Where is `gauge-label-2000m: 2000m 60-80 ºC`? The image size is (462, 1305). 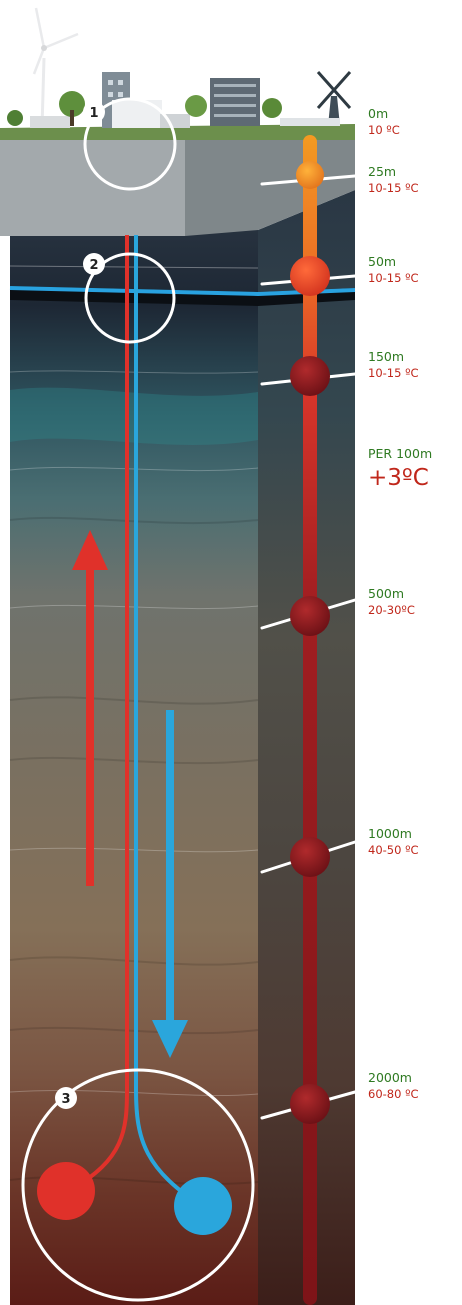 gauge-label-2000m: 2000m 60-80 ºC is located at coordinates (393, 1085).